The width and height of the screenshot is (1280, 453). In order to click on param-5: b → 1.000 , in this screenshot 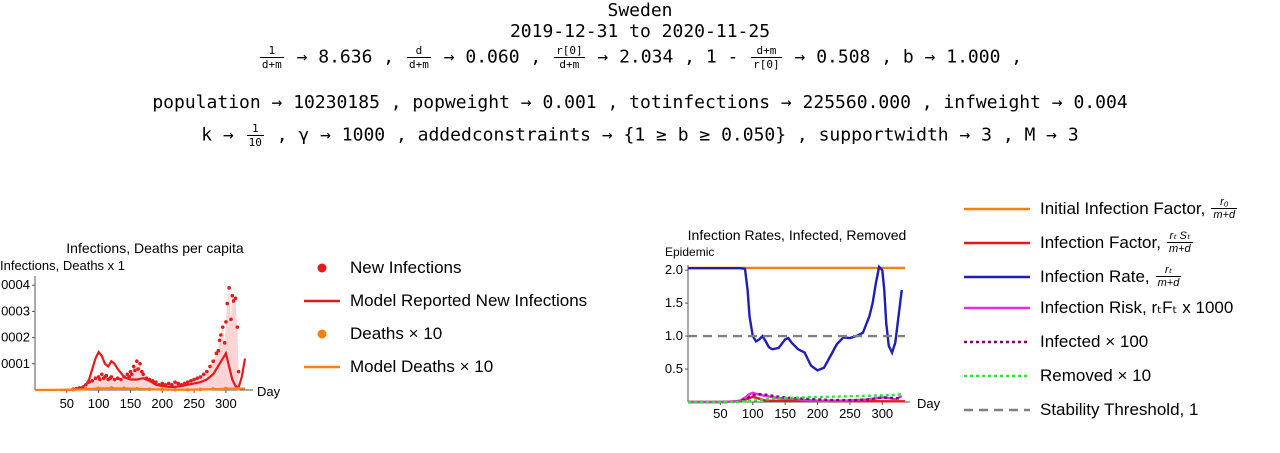, I will do `click(962, 57)`.